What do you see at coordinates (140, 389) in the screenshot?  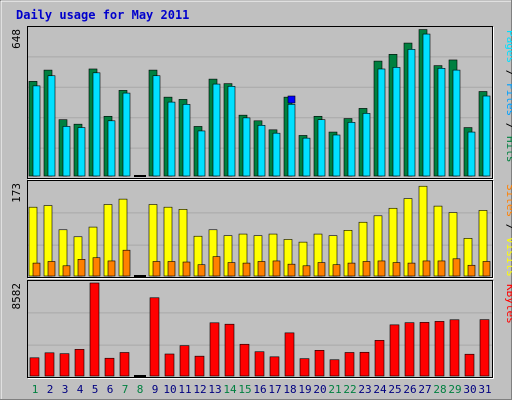 I see `x-tick-label: 8` at bounding box center [140, 389].